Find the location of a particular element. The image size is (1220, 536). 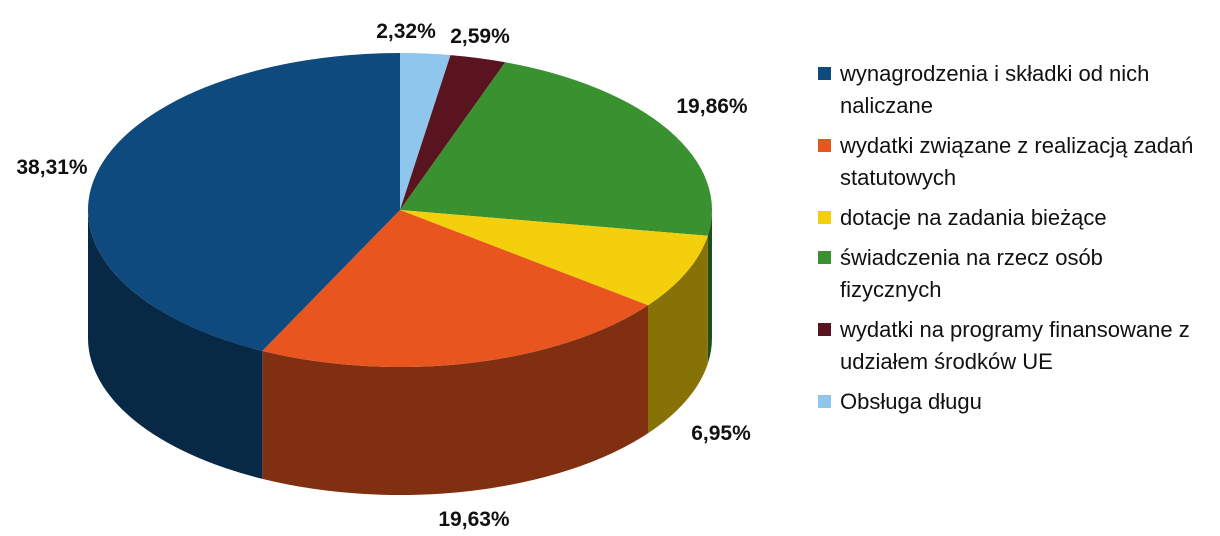

legend-label: dotacje na zadania bieżące is located at coordinates (973, 217).